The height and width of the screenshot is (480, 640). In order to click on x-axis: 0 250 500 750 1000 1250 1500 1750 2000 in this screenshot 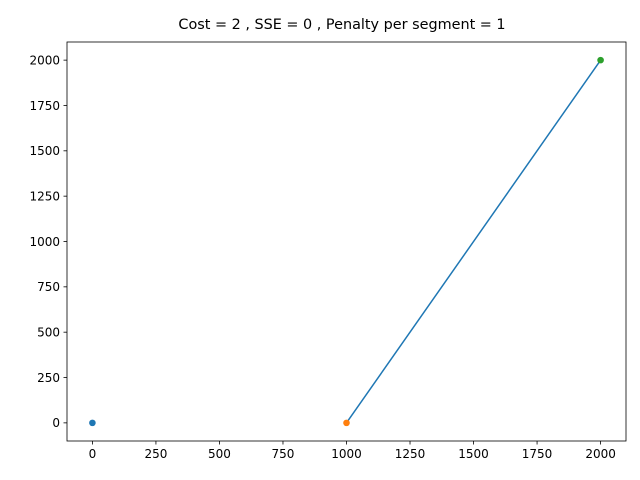, I will do `click(352, 451)`.